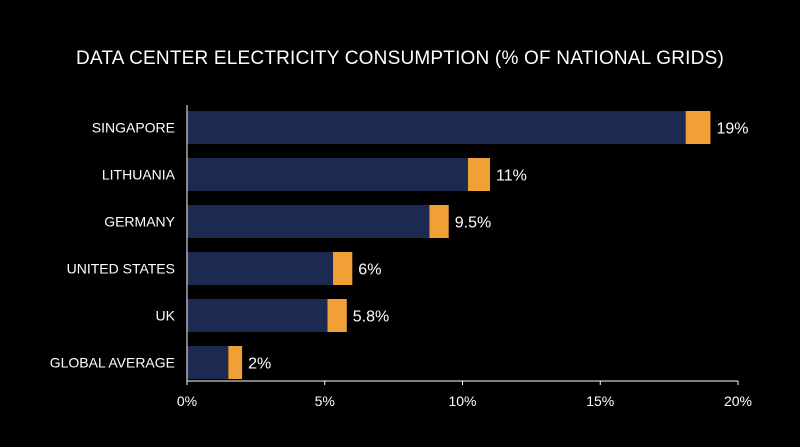 The width and height of the screenshot is (800, 447). What do you see at coordinates (133, 128) in the screenshot?
I see `category-label: SINGAPORE` at bounding box center [133, 128].